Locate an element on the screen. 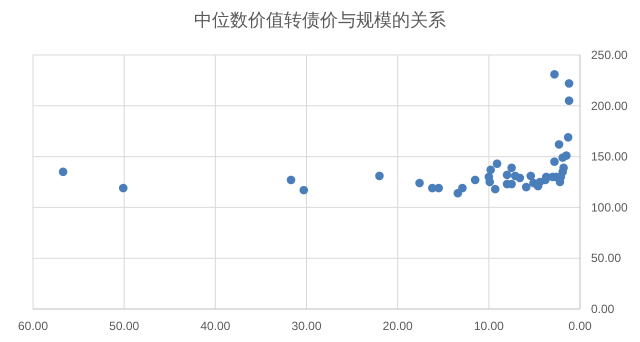  chart-title: 中位数价值转债价与规模的关系 is located at coordinates (320, 20).